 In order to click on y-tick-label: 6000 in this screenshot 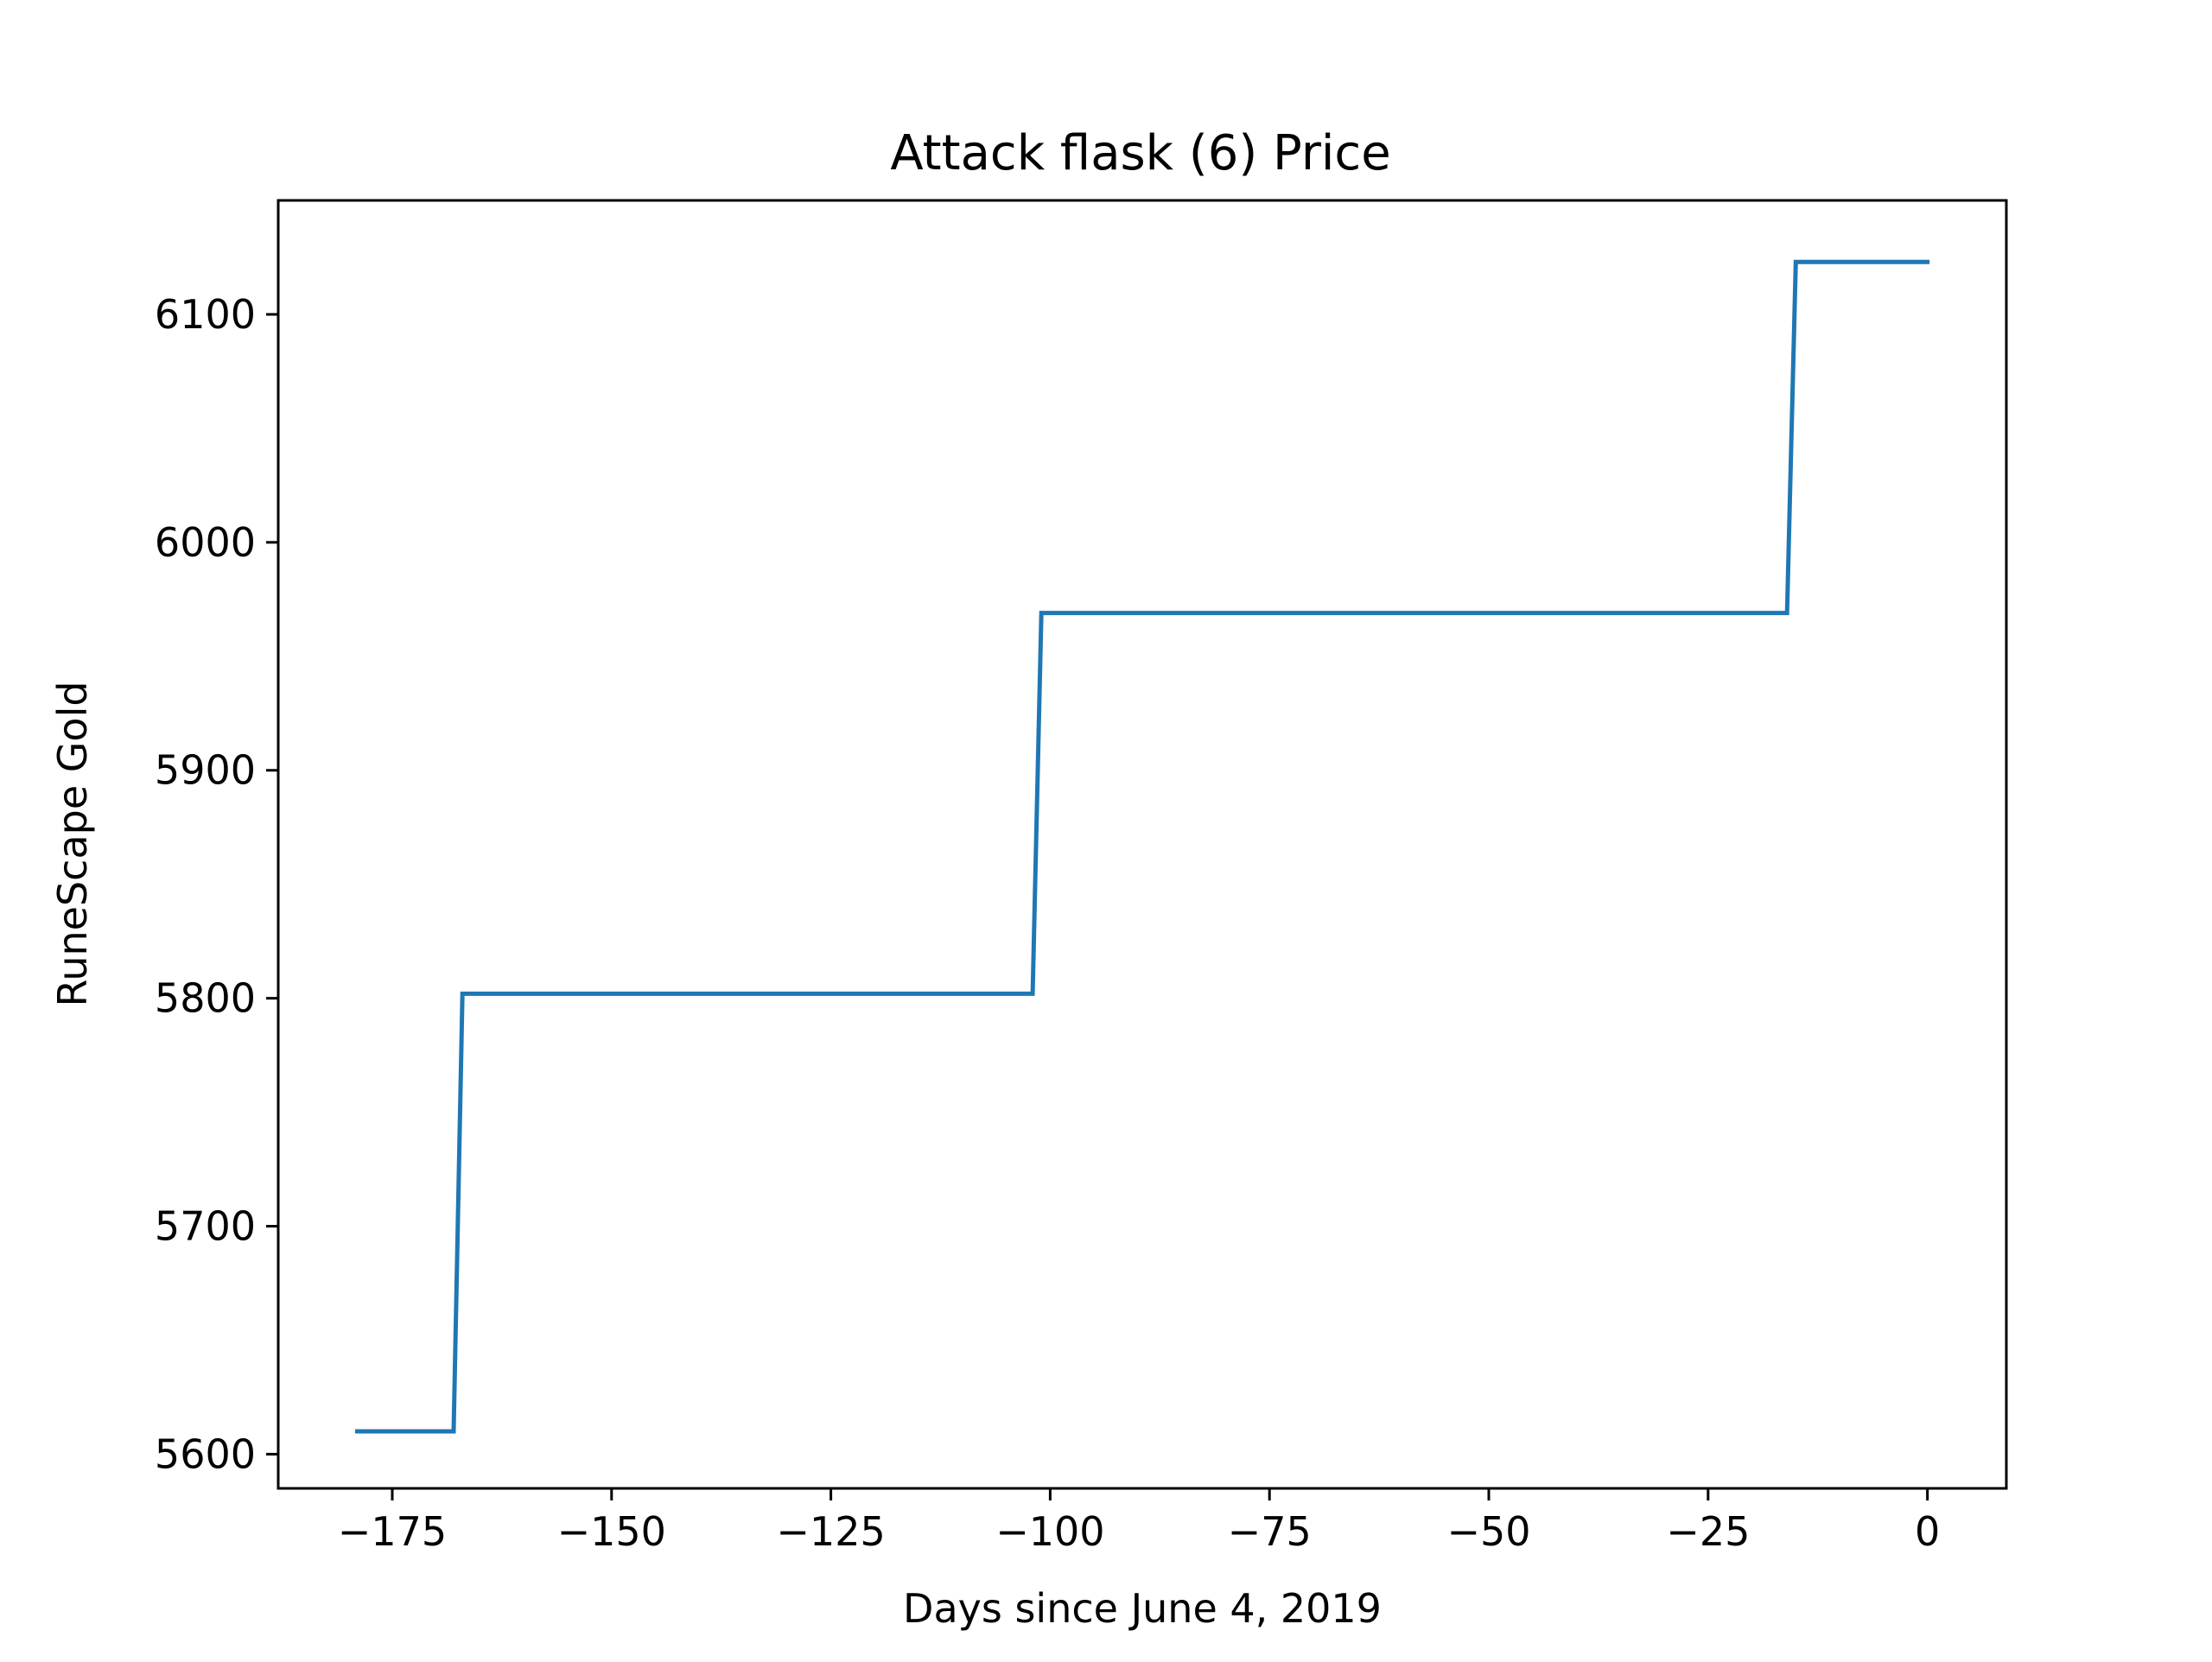, I will do `click(205, 542)`.